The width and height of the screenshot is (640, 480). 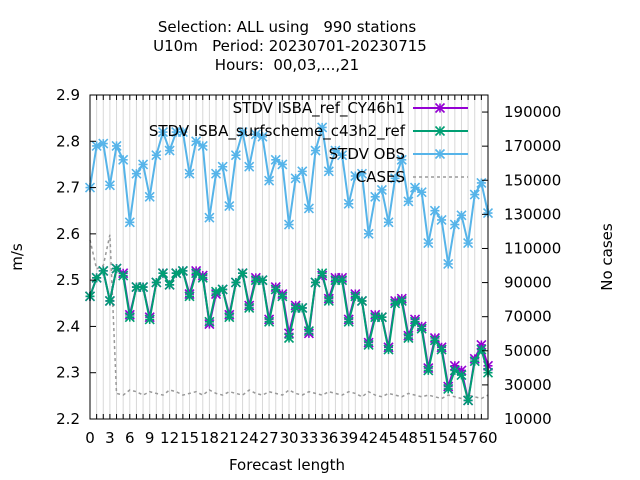 What do you see at coordinates (348, 438) in the screenshot?
I see `x-tick-label: 39` at bounding box center [348, 438].